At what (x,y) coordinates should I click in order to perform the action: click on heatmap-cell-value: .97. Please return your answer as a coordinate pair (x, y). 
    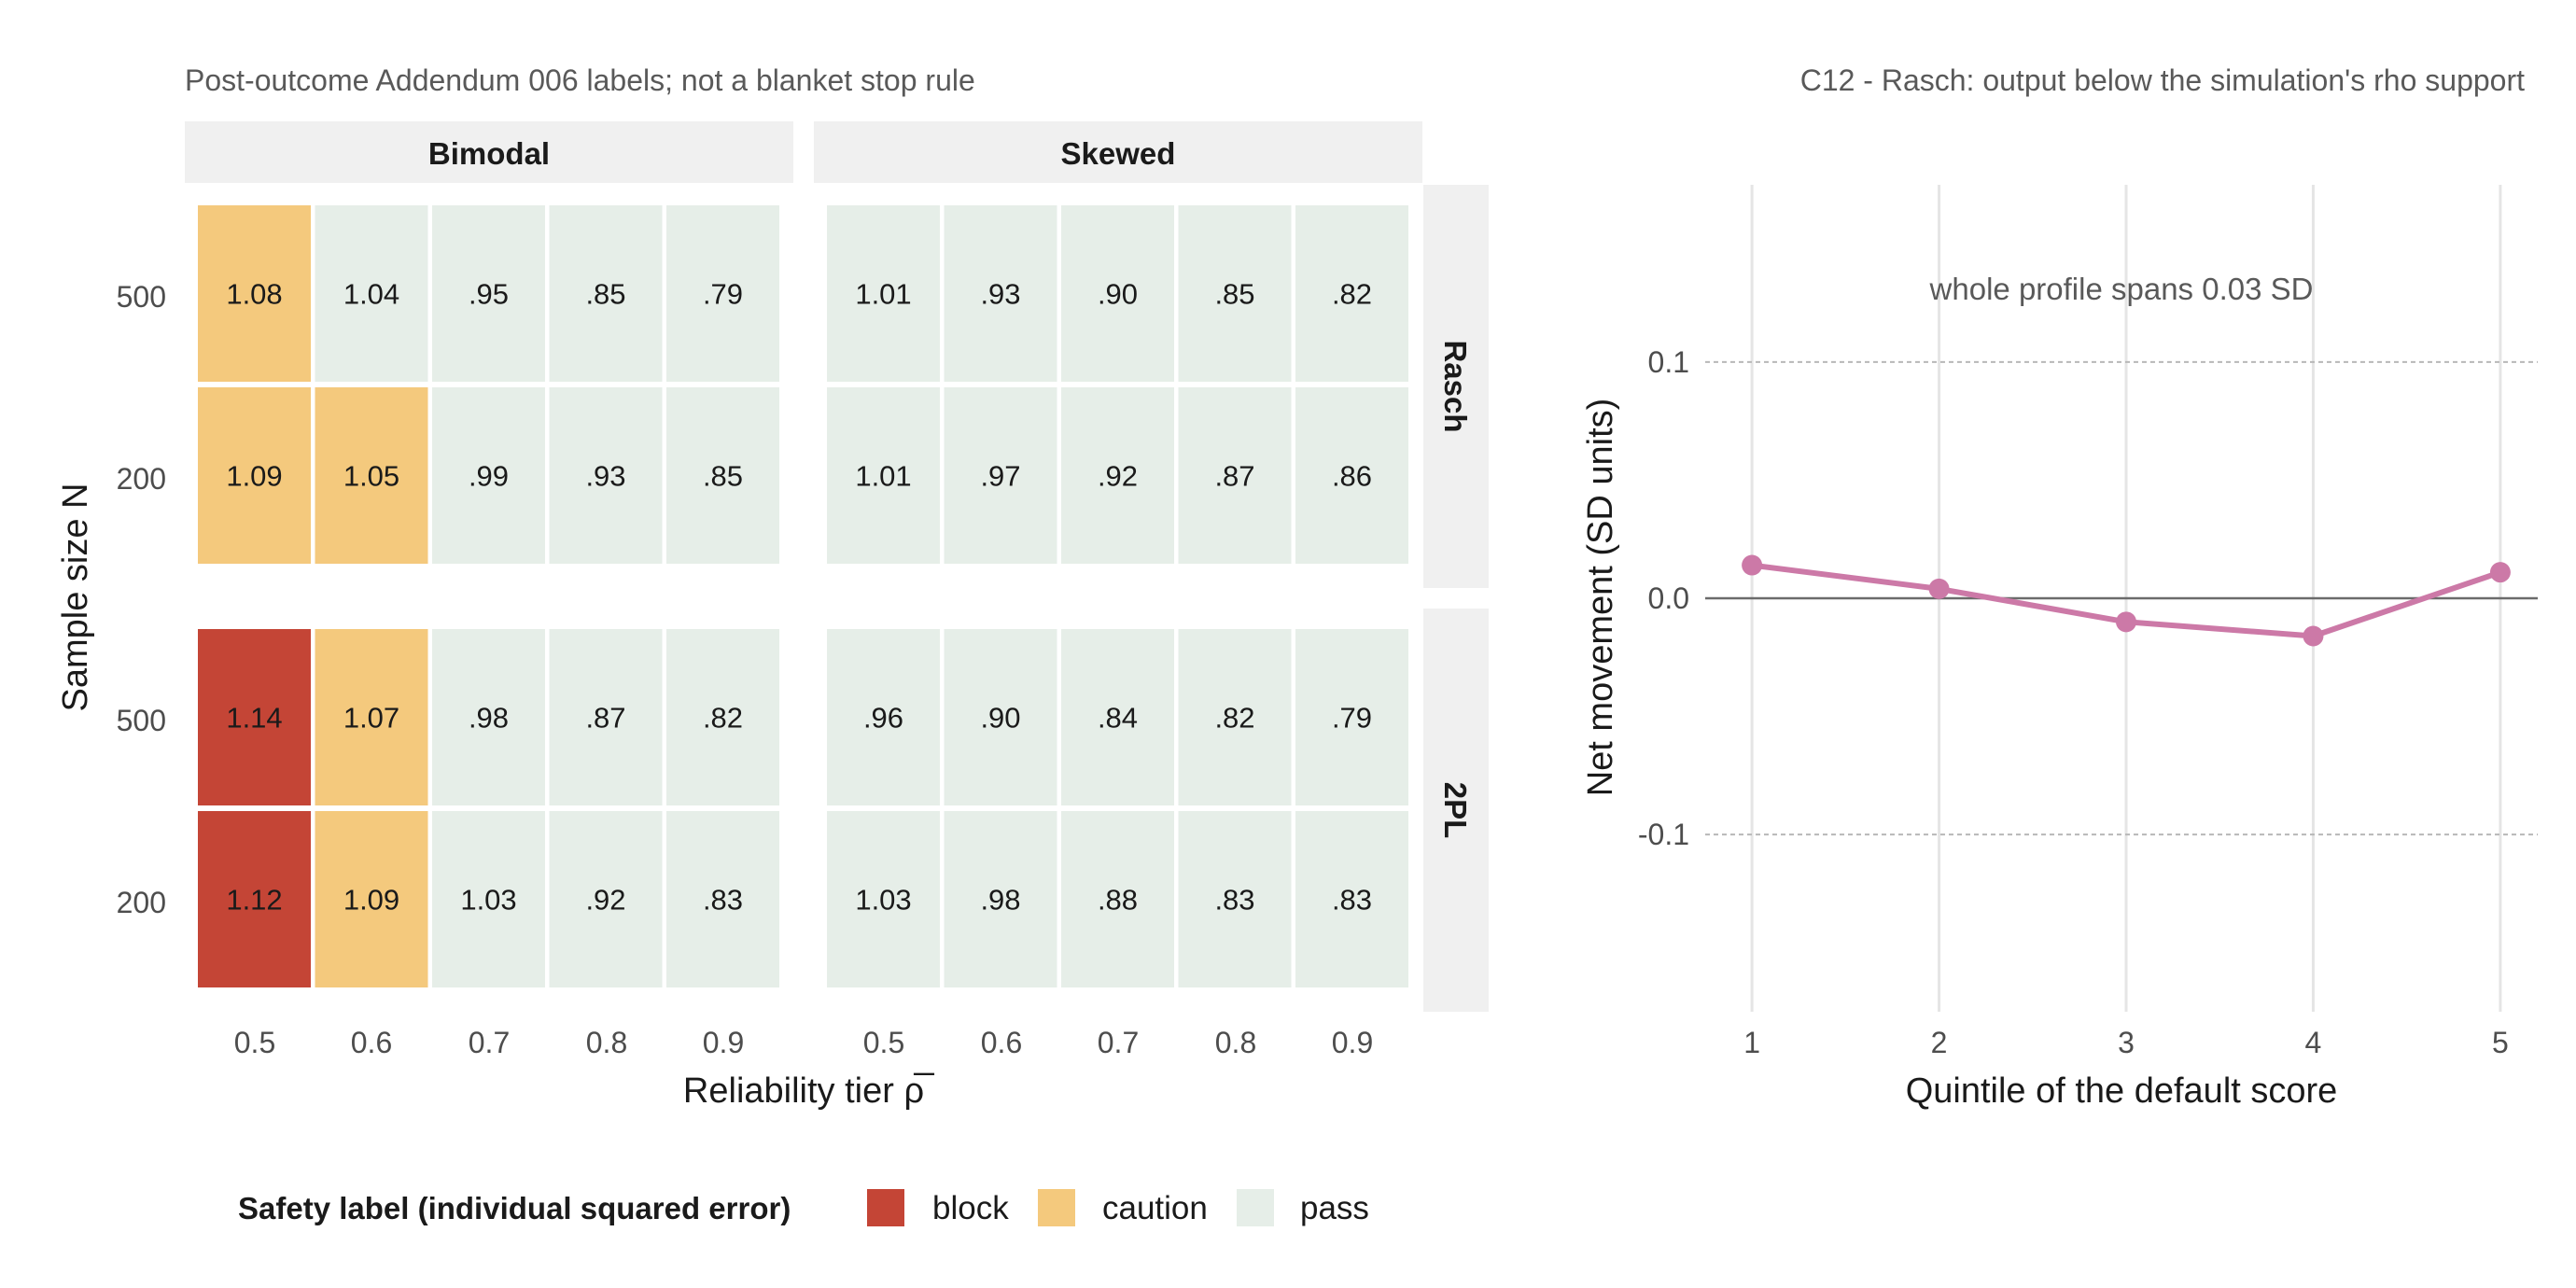
    Looking at the image, I should click on (1000, 476).